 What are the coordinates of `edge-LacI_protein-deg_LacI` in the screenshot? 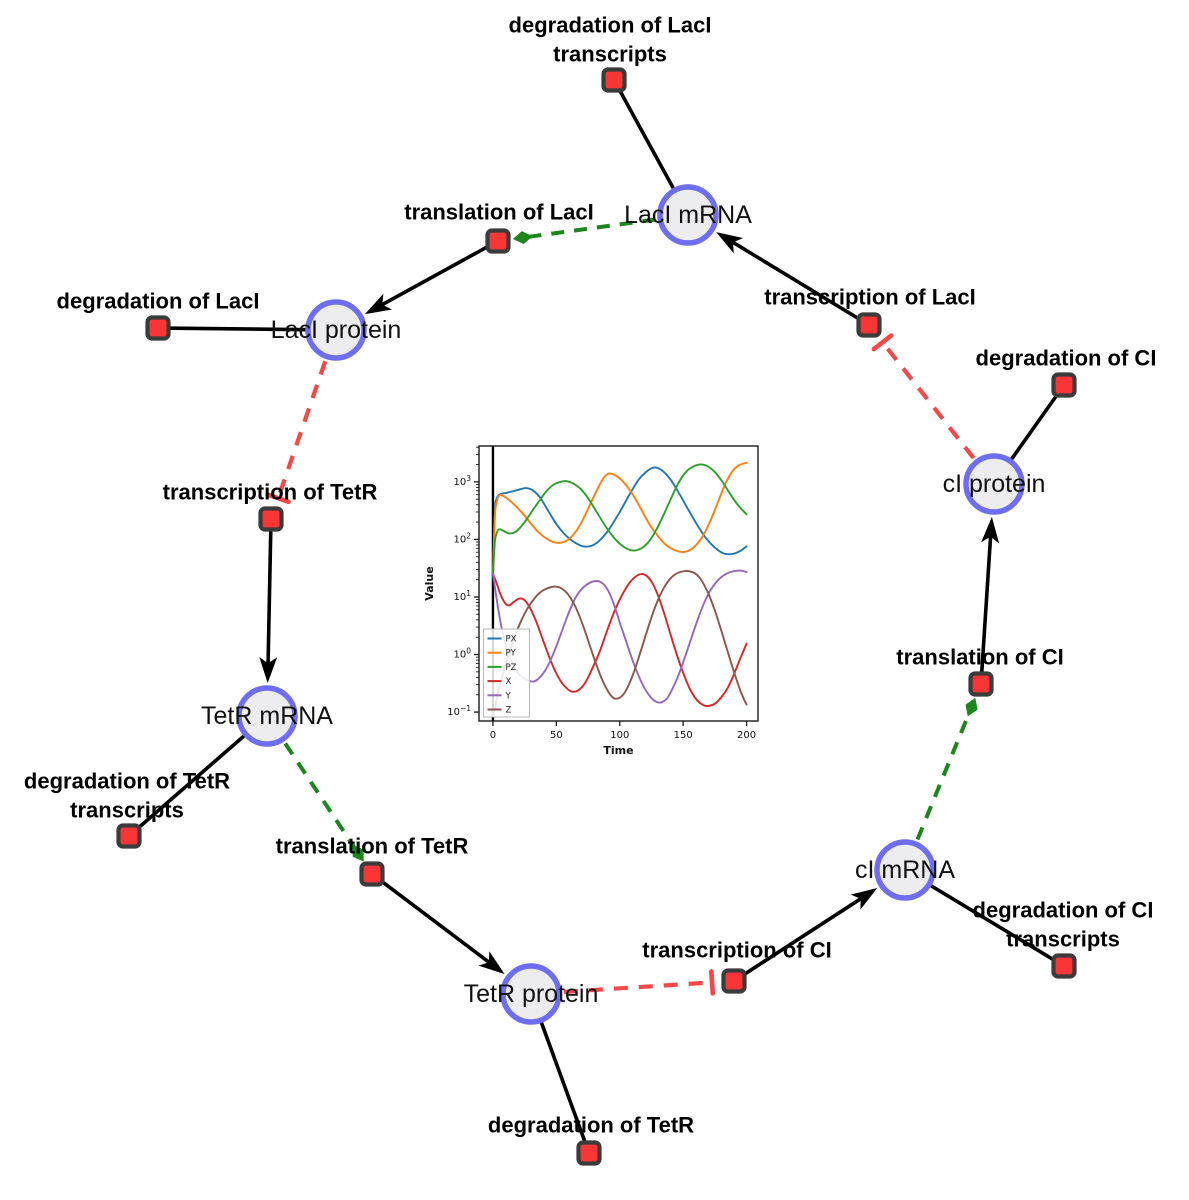 It's located at (239, 329).